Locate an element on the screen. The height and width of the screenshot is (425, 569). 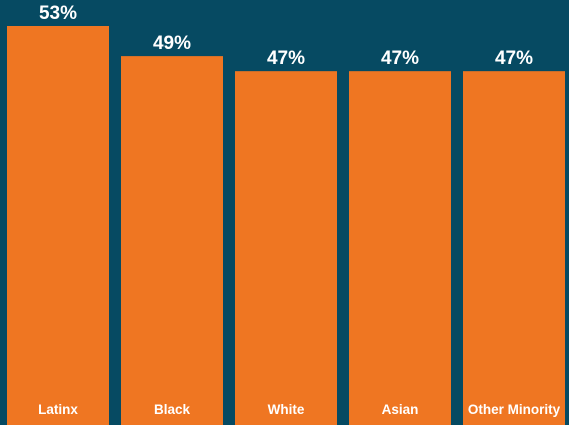
category-label: Black is located at coordinates (172, 409).